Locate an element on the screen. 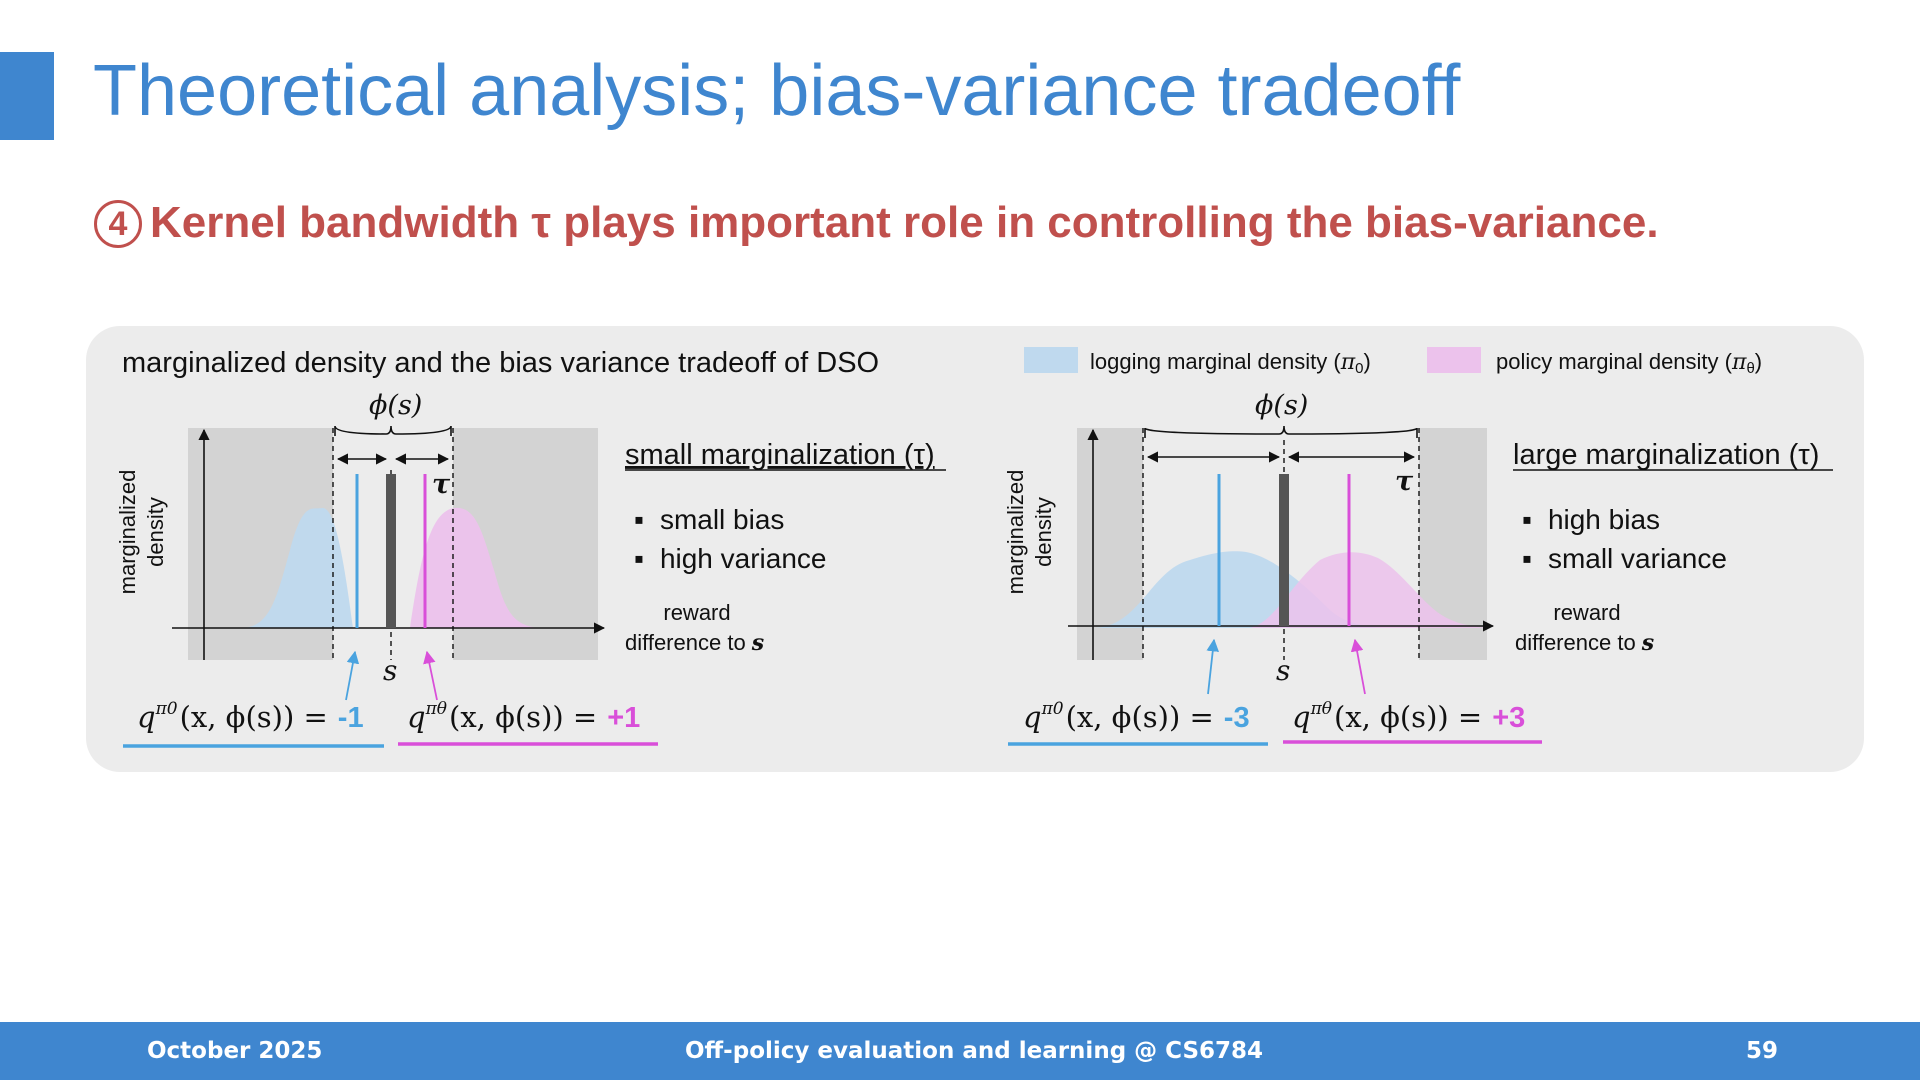 This screenshot has width=1920, height=1080. left-policy-pointer is located at coordinates (430, 675).